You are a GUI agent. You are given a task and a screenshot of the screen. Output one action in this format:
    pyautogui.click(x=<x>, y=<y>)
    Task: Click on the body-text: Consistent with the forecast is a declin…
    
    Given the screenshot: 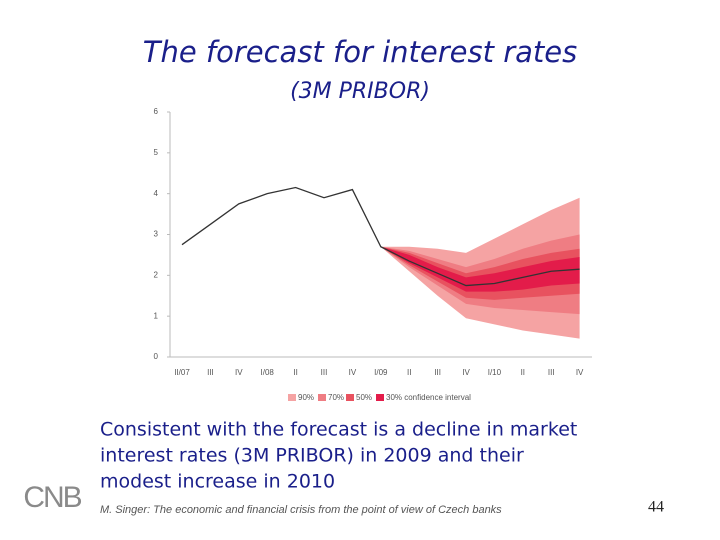 What is the action you would take?
    pyautogui.click(x=338, y=430)
    